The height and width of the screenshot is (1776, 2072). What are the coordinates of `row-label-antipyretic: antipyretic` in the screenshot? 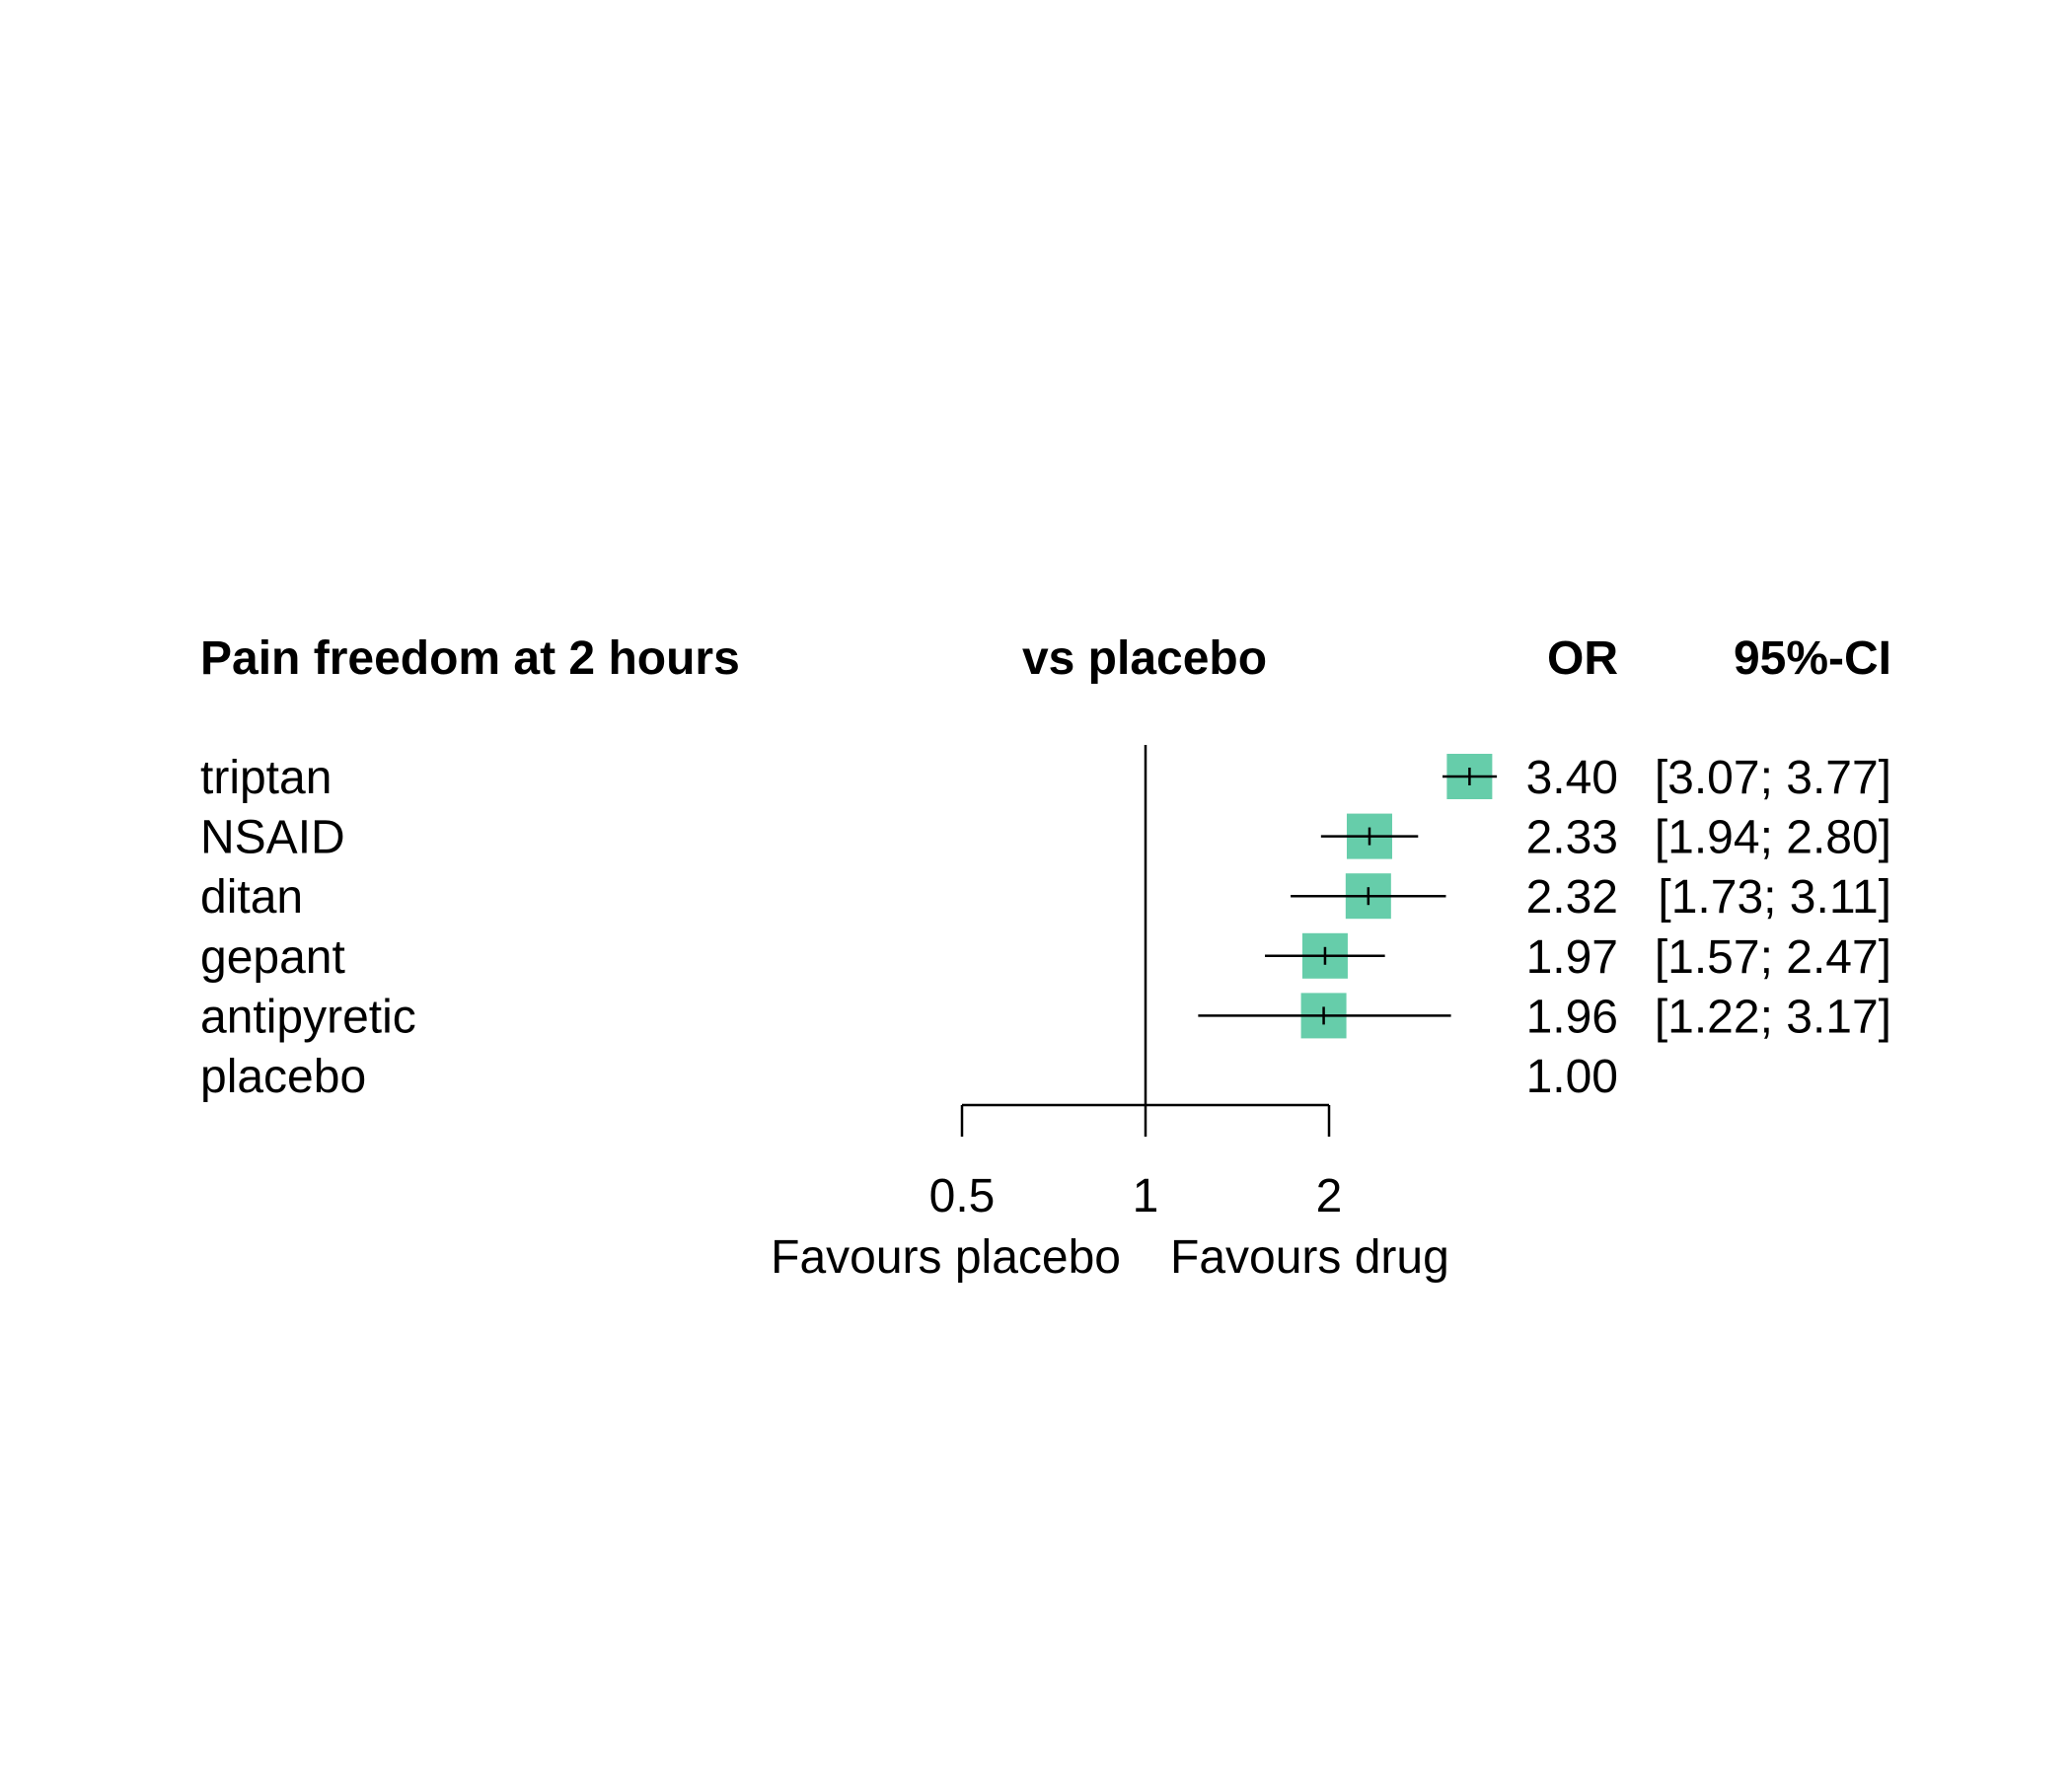 It's located at (308, 1017).